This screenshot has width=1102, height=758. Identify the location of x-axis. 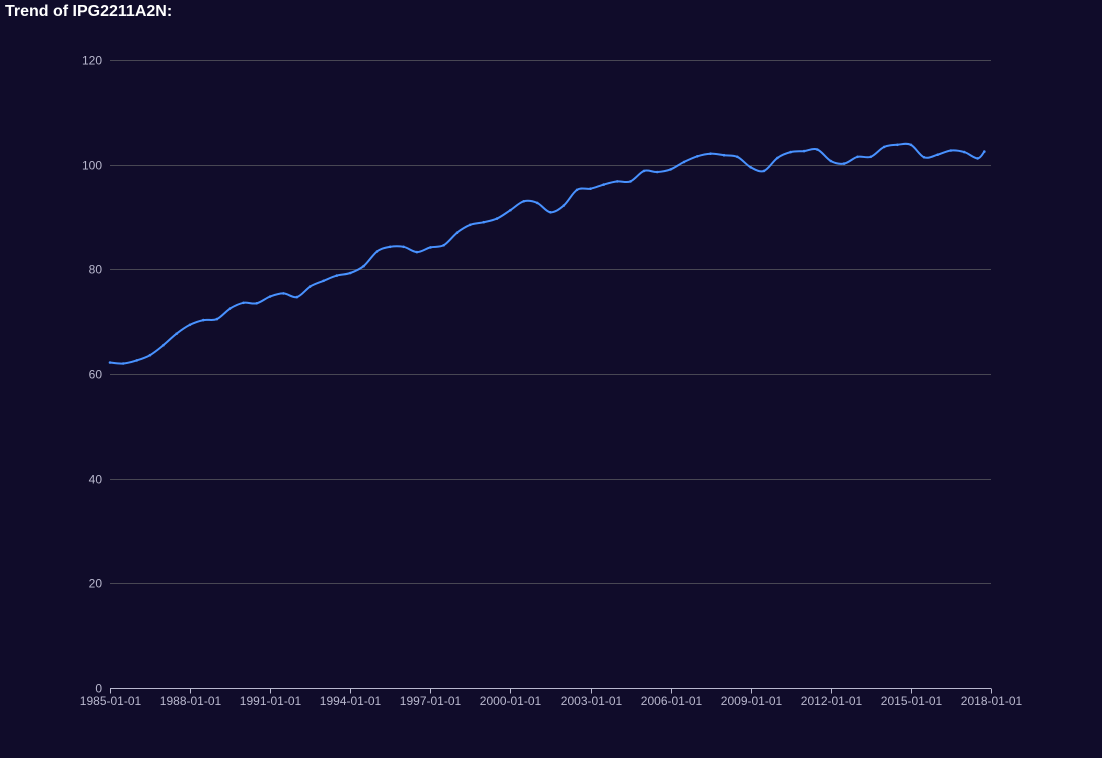
(551, 691).